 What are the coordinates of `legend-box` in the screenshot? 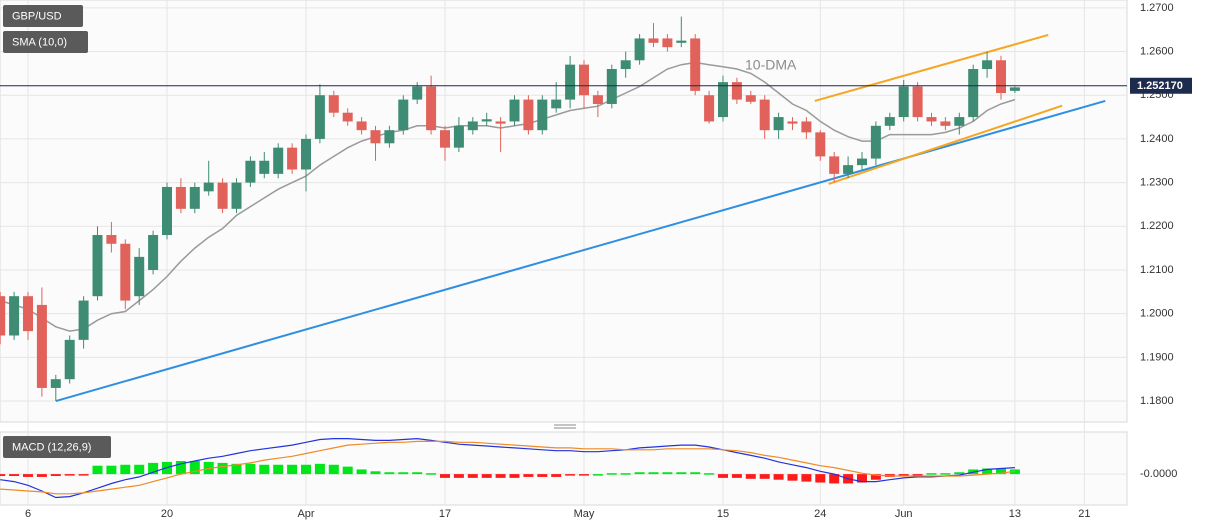 It's located at (45, 42).